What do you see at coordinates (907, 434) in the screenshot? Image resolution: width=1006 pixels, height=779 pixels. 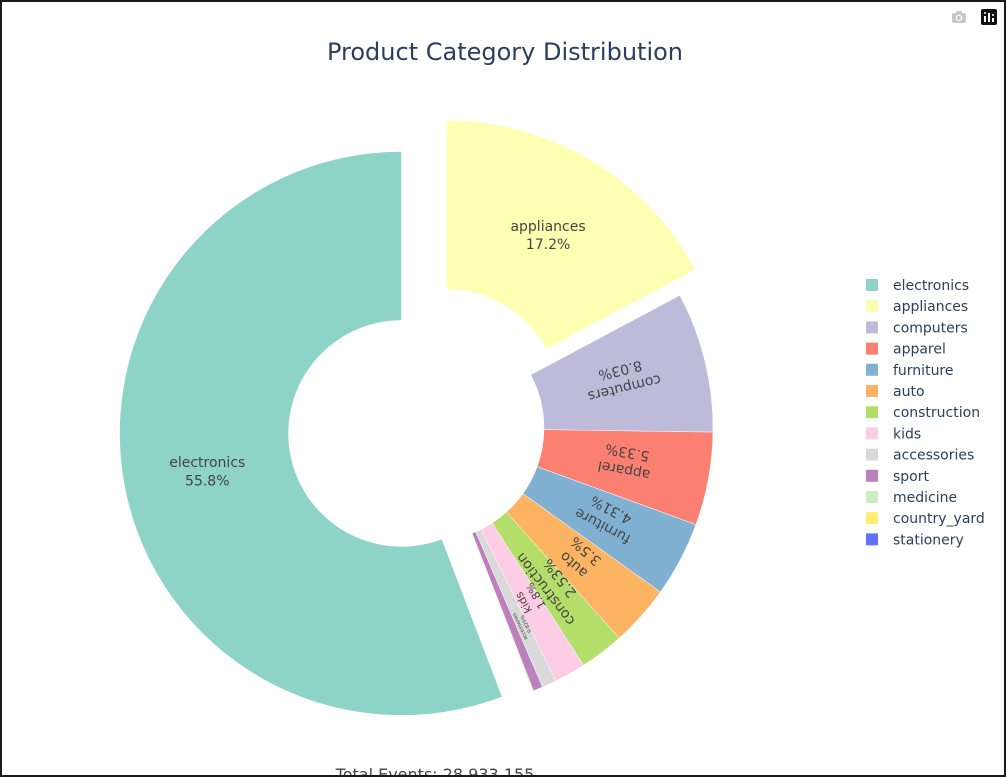 I see `legend-label: kids` at bounding box center [907, 434].